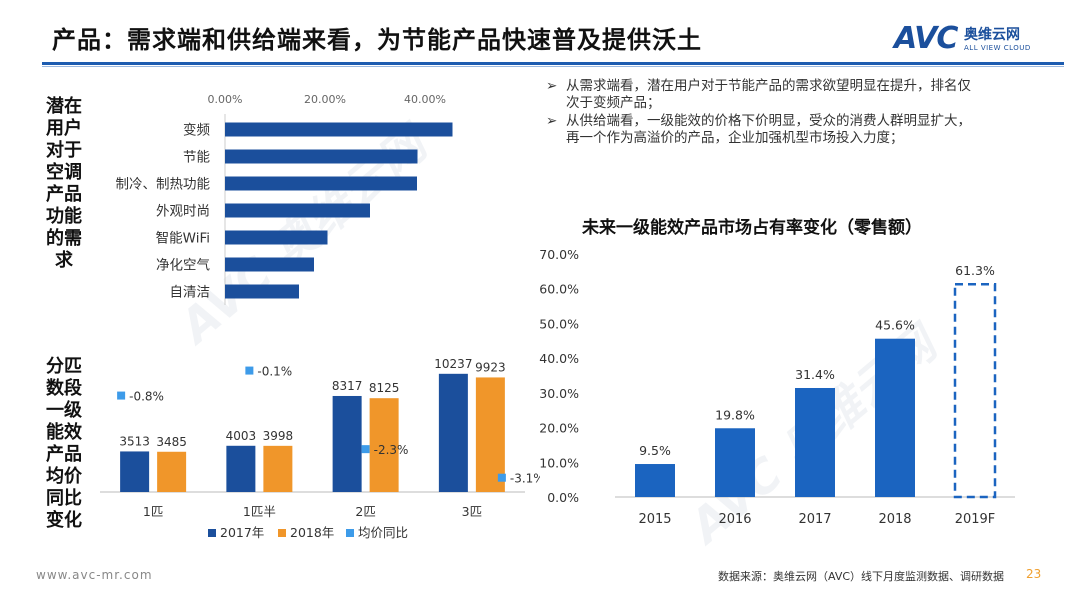 The width and height of the screenshot is (1080, 608). What do you see at coordinates (94, 575) in the screenshot?
I see `footer-url: www.avc-mr.com` at bounding box center [94, 575].